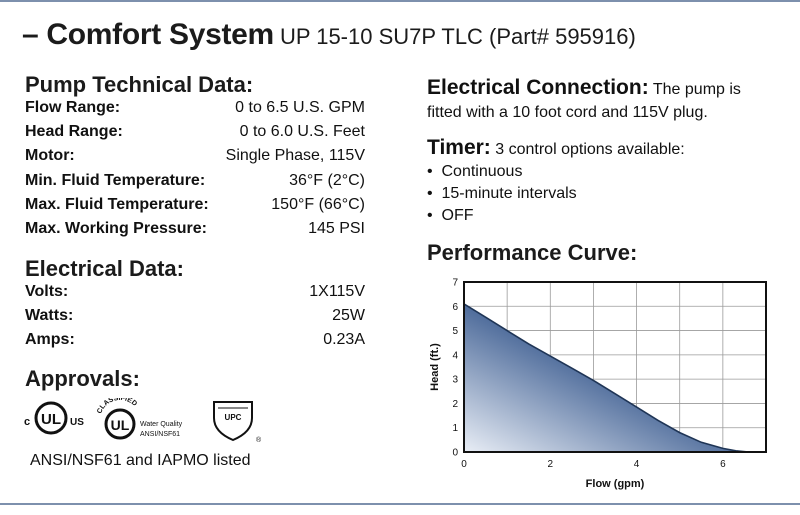 The width and height of the screenshot is (800, 515). I want to click on y-tick-label: 5, so click(455, 331).